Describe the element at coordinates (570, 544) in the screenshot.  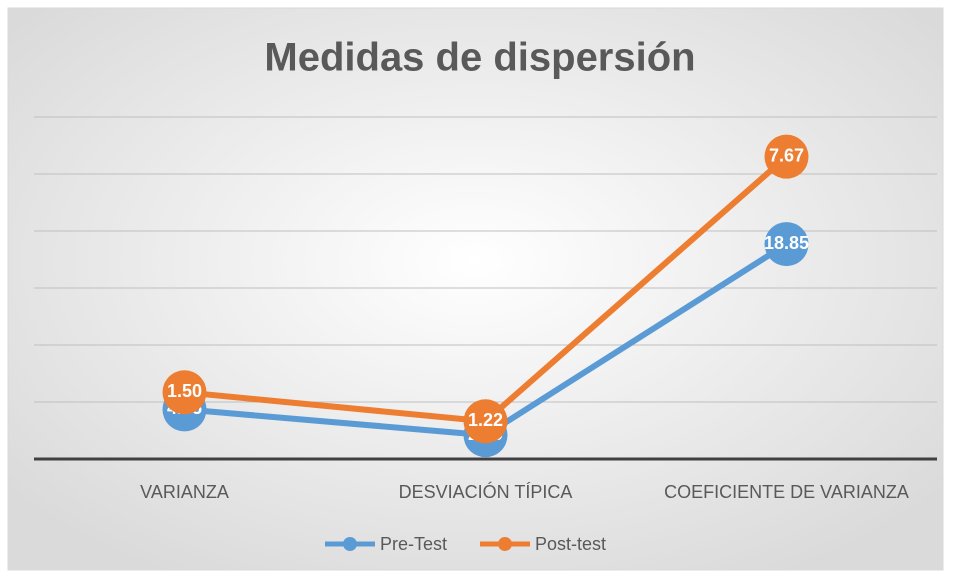
I see `legend-label: Post-test` at that location.